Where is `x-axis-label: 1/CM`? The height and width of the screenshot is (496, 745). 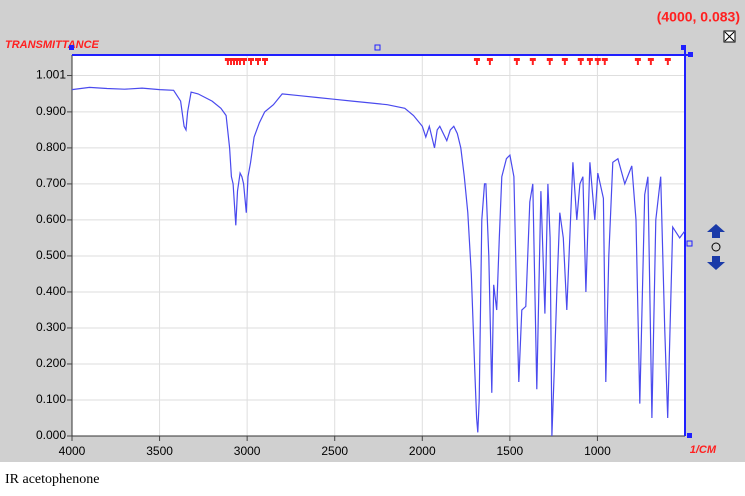
x-axis-label: 1/CM is located at coordinates (703, 450).